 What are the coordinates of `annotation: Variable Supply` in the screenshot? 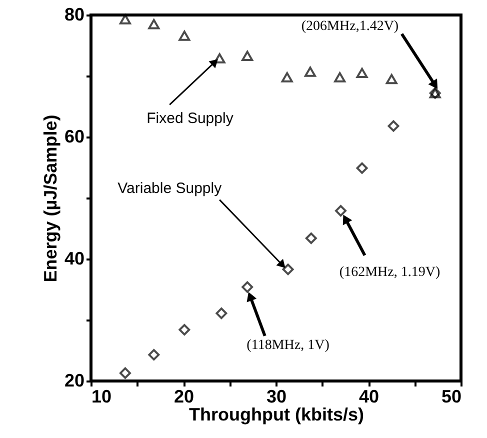 It's located at (170, 189).